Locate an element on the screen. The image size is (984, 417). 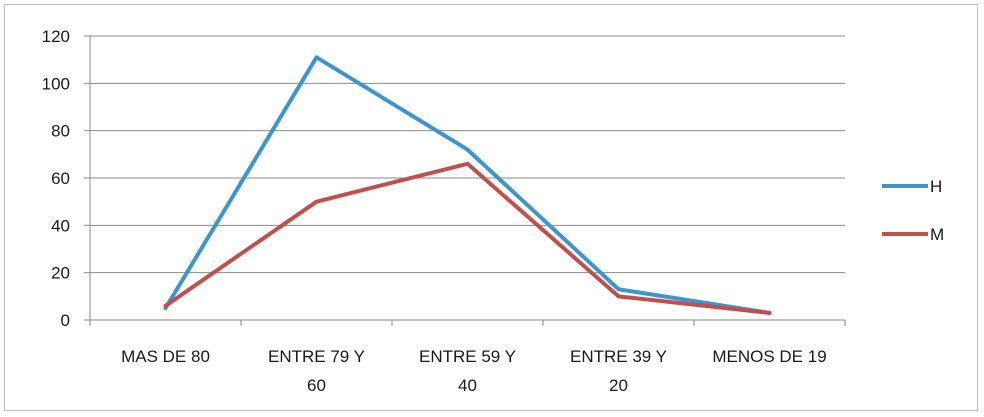
x-tick-label-1: ENTRE 79 Y 60 is located at coordinates (316, 371).